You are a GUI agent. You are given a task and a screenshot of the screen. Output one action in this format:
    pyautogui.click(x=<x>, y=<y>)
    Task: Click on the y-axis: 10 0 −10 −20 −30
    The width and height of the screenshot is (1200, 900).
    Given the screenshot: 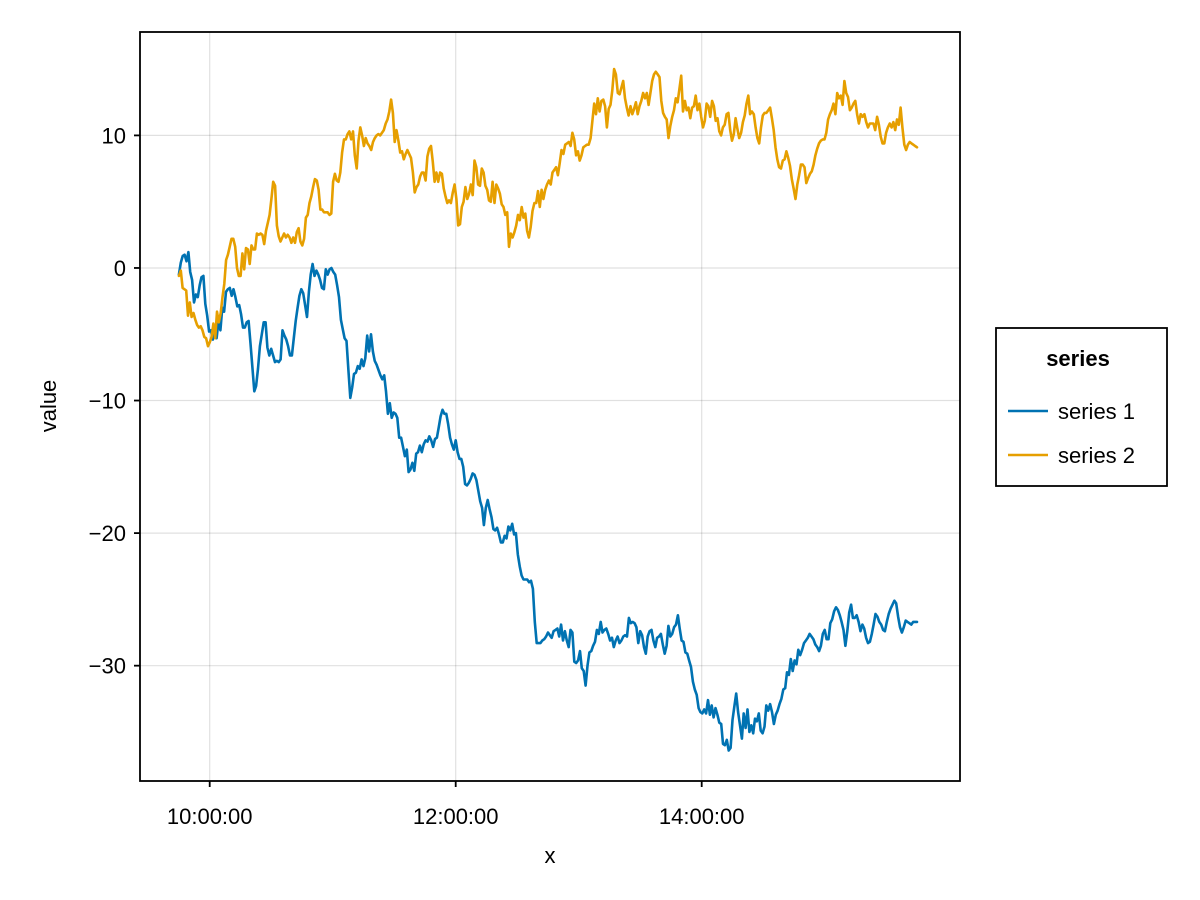 What is the action you would take?
    pyautogui.click(x=114, y=401)
    